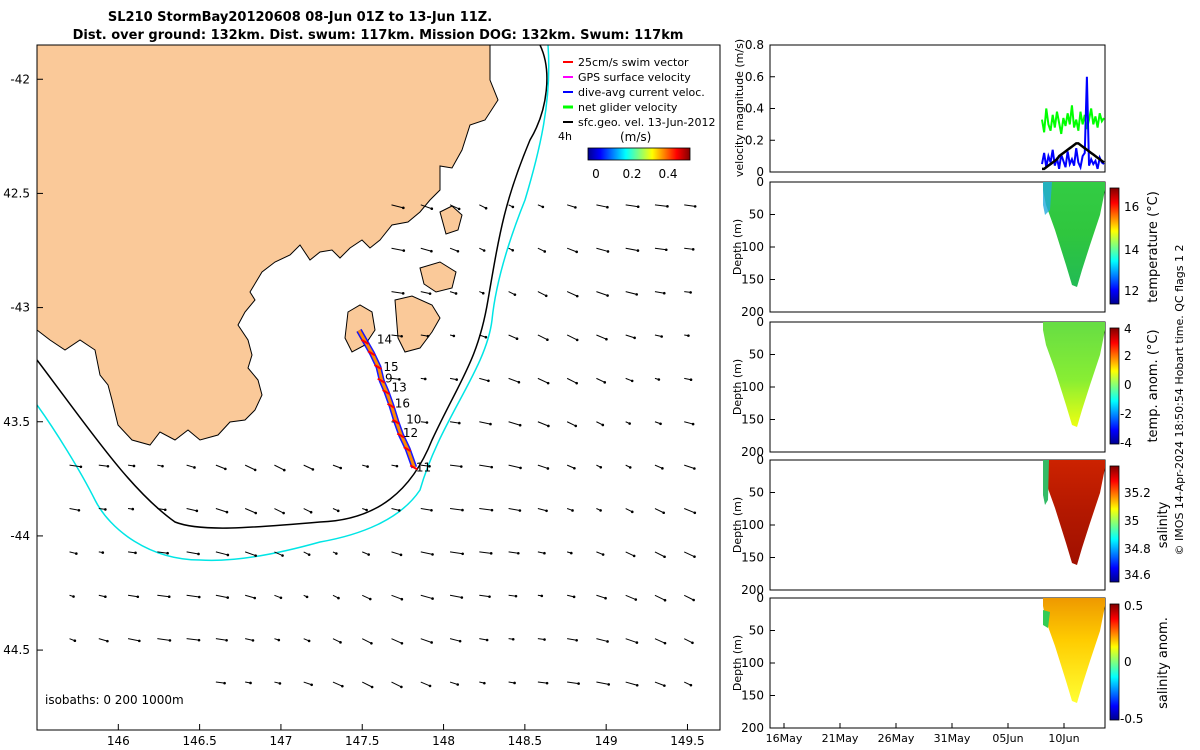 The image size is (1200, 750). What do you see at coordinates (118, 741) in the screenshot?
I see `map-x-tick-label: 146` at bounding box center [118, 741].